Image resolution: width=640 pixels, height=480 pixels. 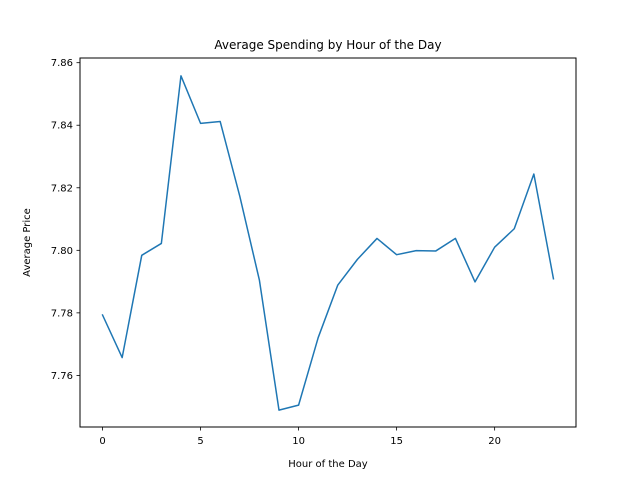 I want to click on x-axis-label: Hour of the Day, so click(x=328, y=464).